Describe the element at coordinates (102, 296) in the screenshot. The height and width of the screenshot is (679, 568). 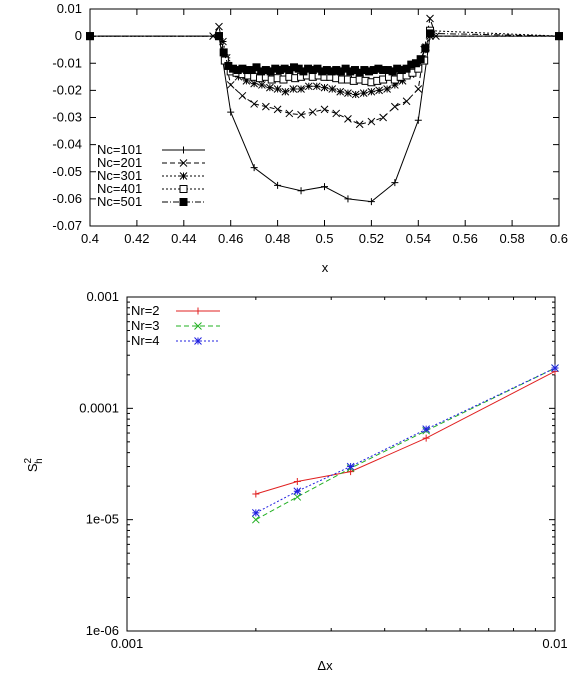
I see `y-tick-label: 0.001` at that location.